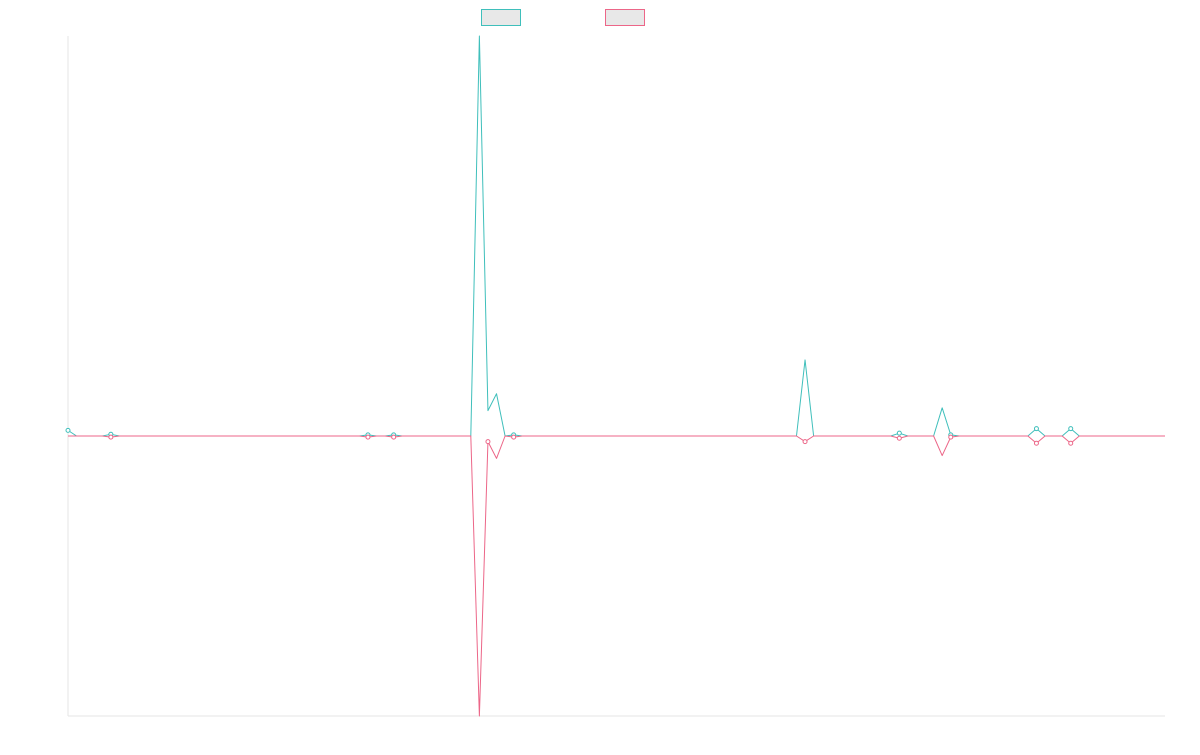 This screenshot has height=755, width=1200. Describe the element at coordinates (563, 17) in the screenshot. I see `legend` at that location.